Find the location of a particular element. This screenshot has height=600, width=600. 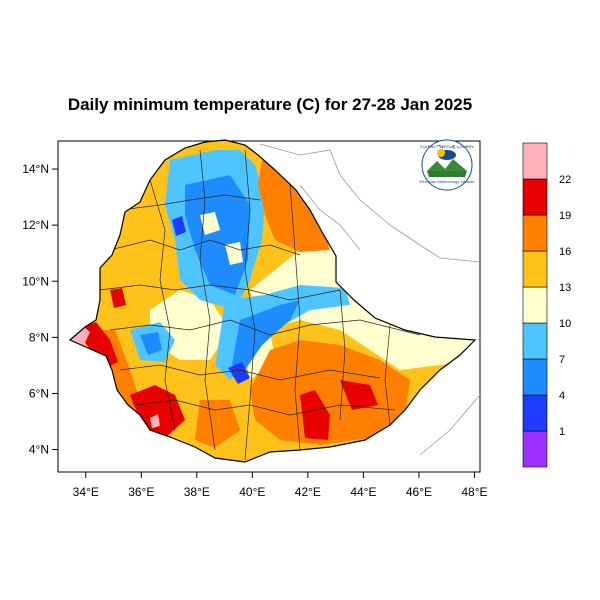

colorbar-label: 7 is located at coordinates (562, 360).